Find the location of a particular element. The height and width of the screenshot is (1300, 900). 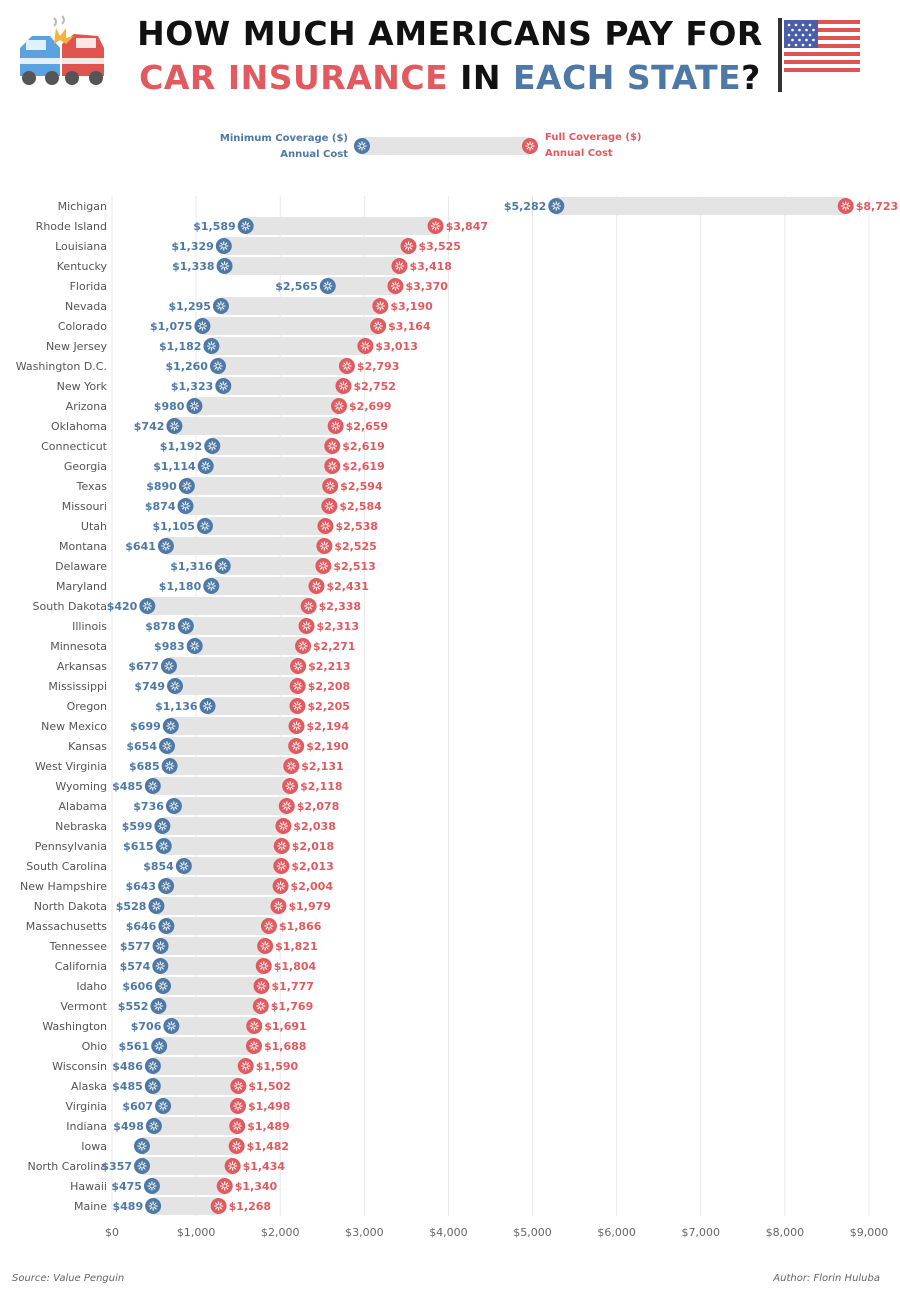

min-value-label: $357 is located at coordinates (116, 1166).